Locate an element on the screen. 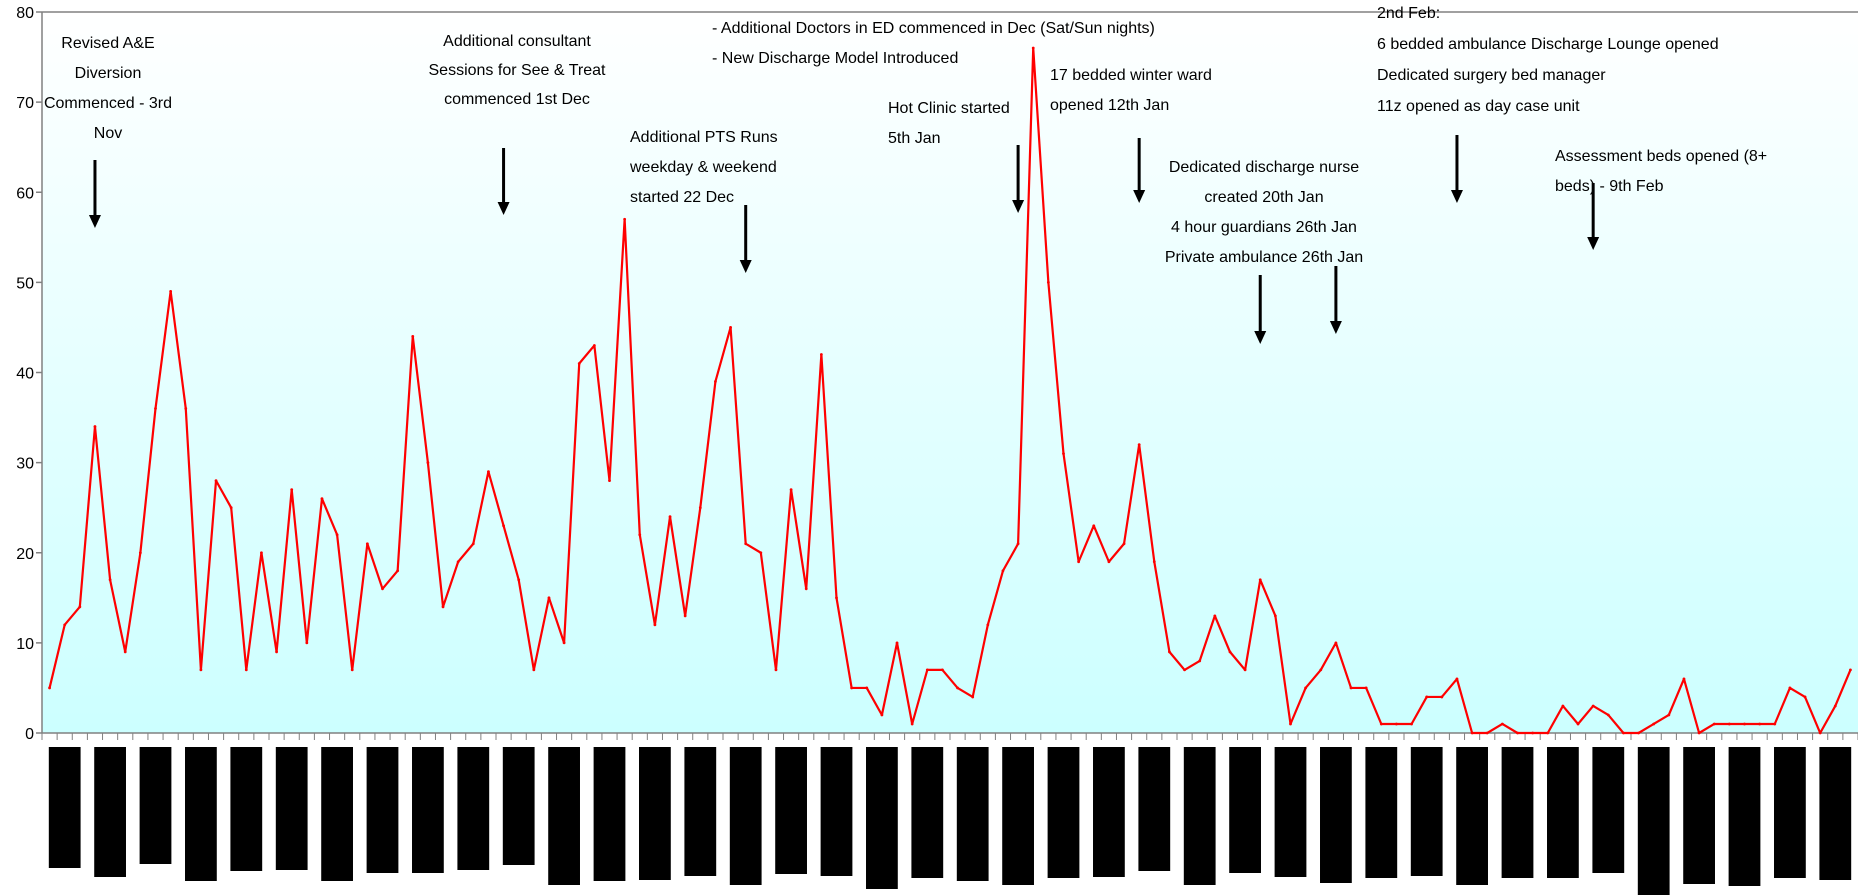  annotation-text: created 20th Jan is located at coordinates (1263, 197).